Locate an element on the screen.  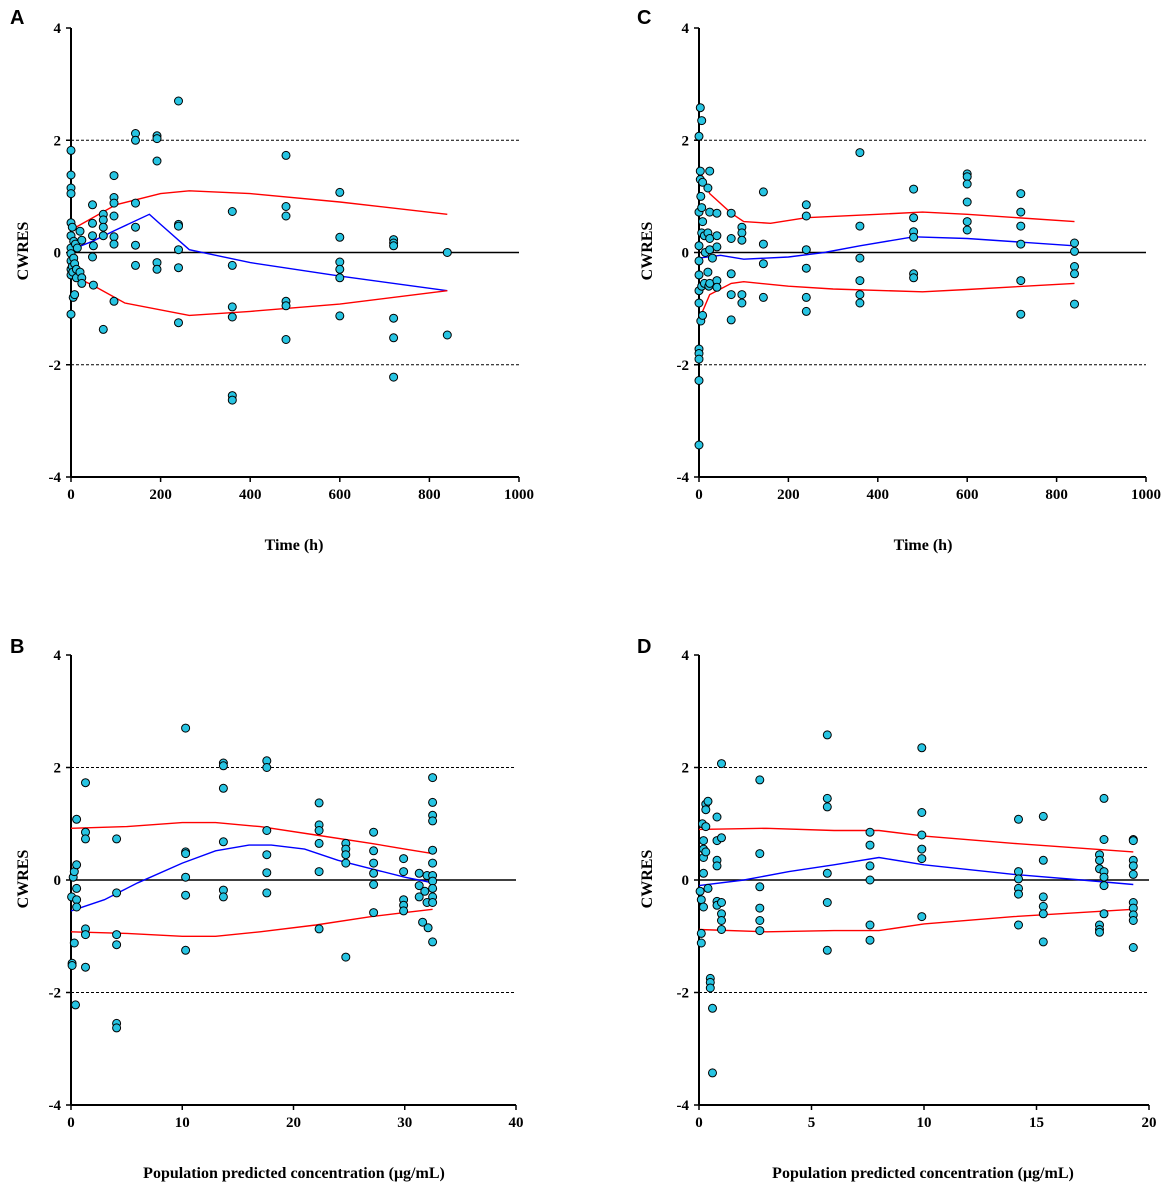
series-line-upper is located at coordinates (916, 840).